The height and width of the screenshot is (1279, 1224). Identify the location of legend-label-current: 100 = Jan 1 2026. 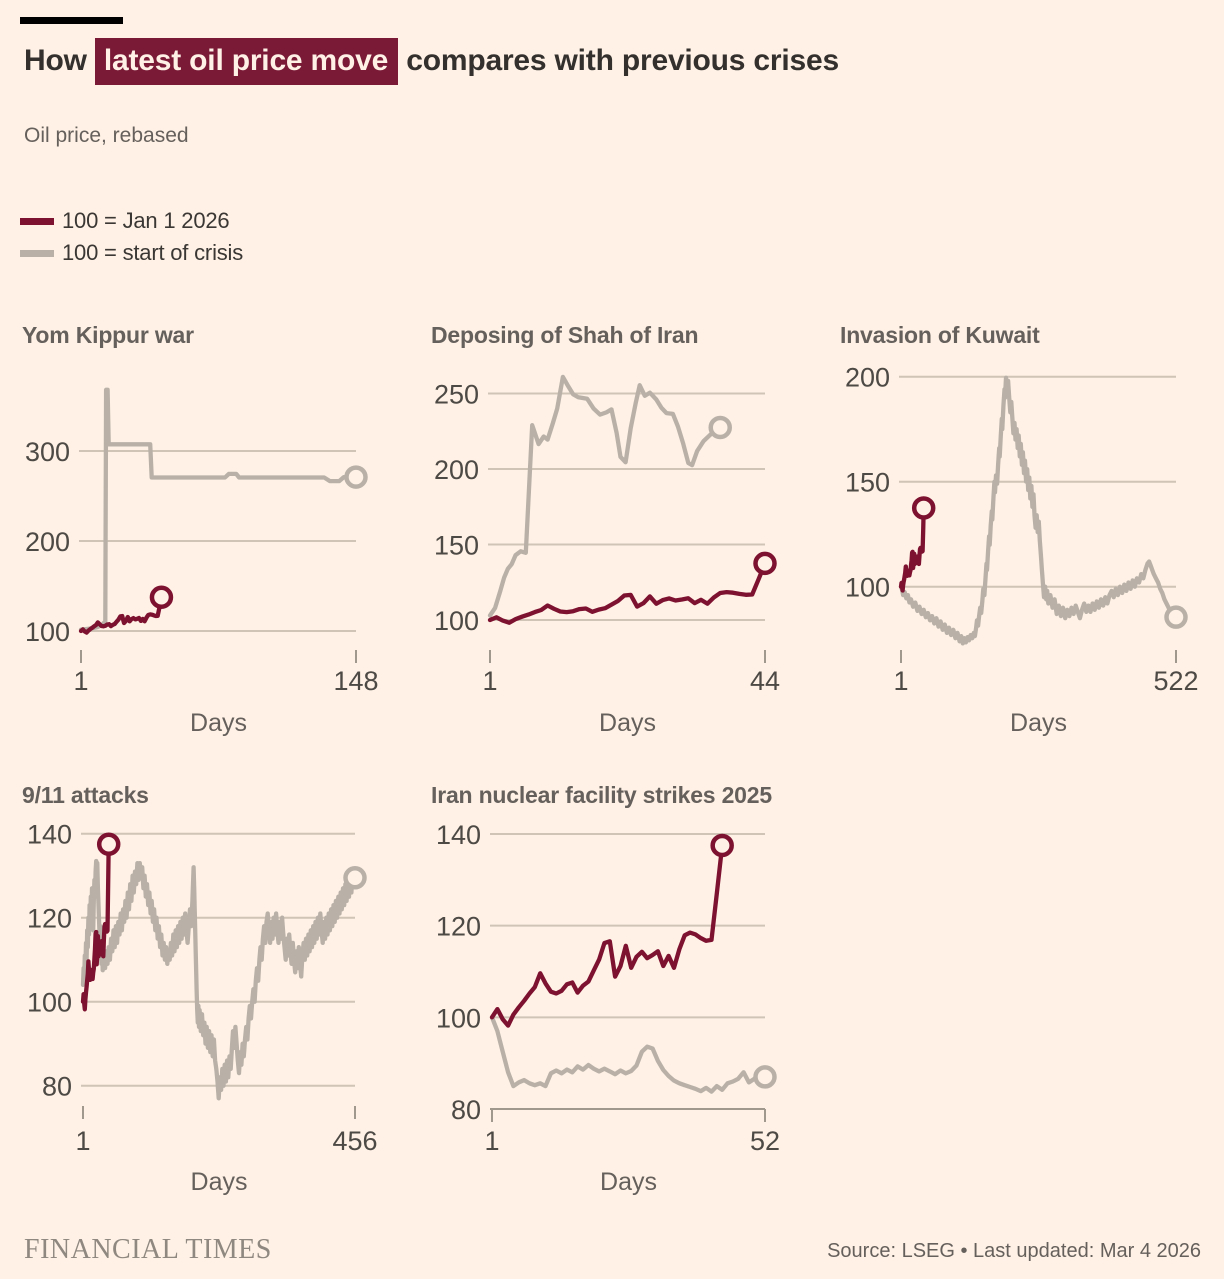
(146, 220).